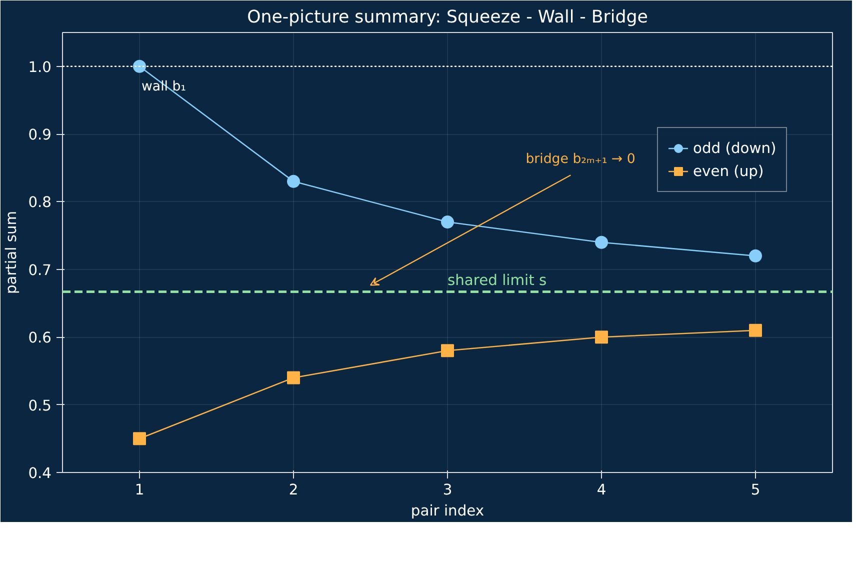 The width and height of the screenshot is (858, 569). I want to click on y-tick-label: 0.6, so click(40, 338).